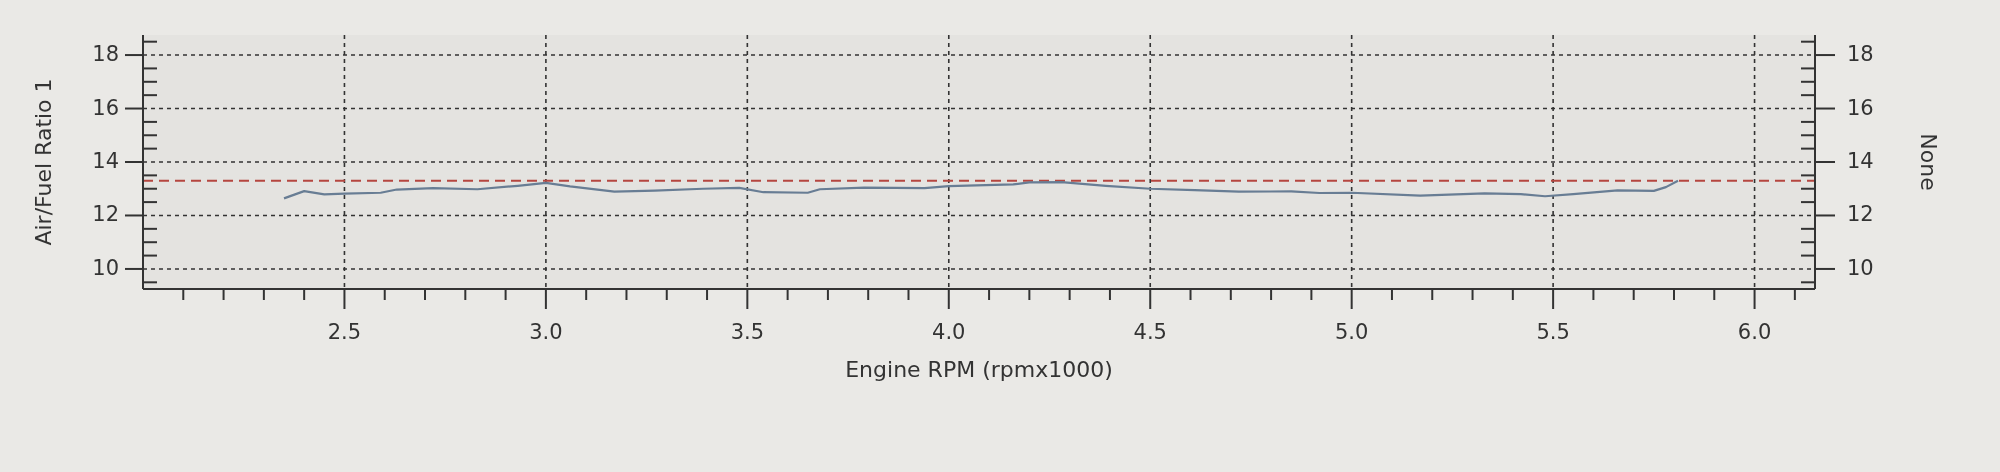  I want to click on y-tick-label: 16, so click(105, 107).